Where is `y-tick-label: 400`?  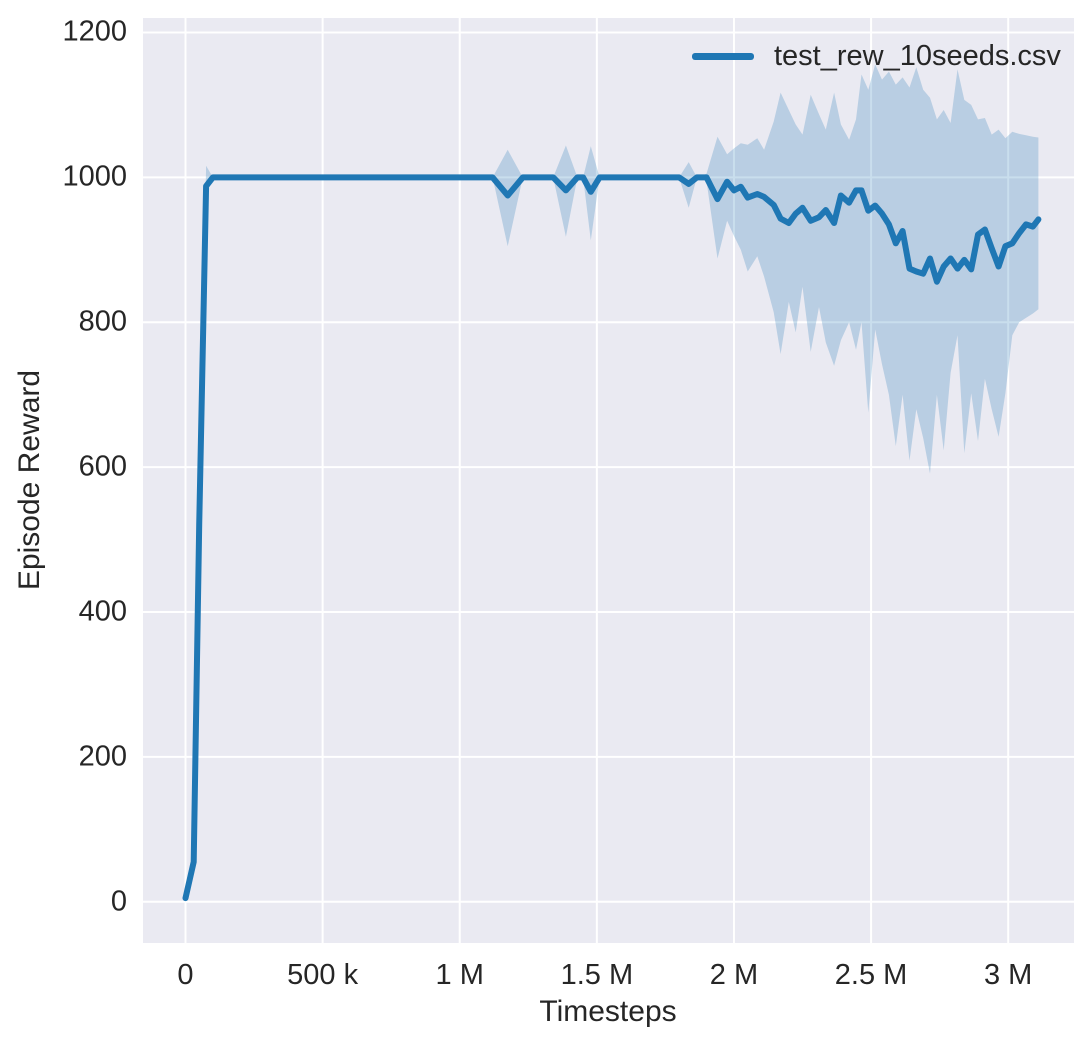 y-tick-label: 400 is located at coordinates (102, 611).